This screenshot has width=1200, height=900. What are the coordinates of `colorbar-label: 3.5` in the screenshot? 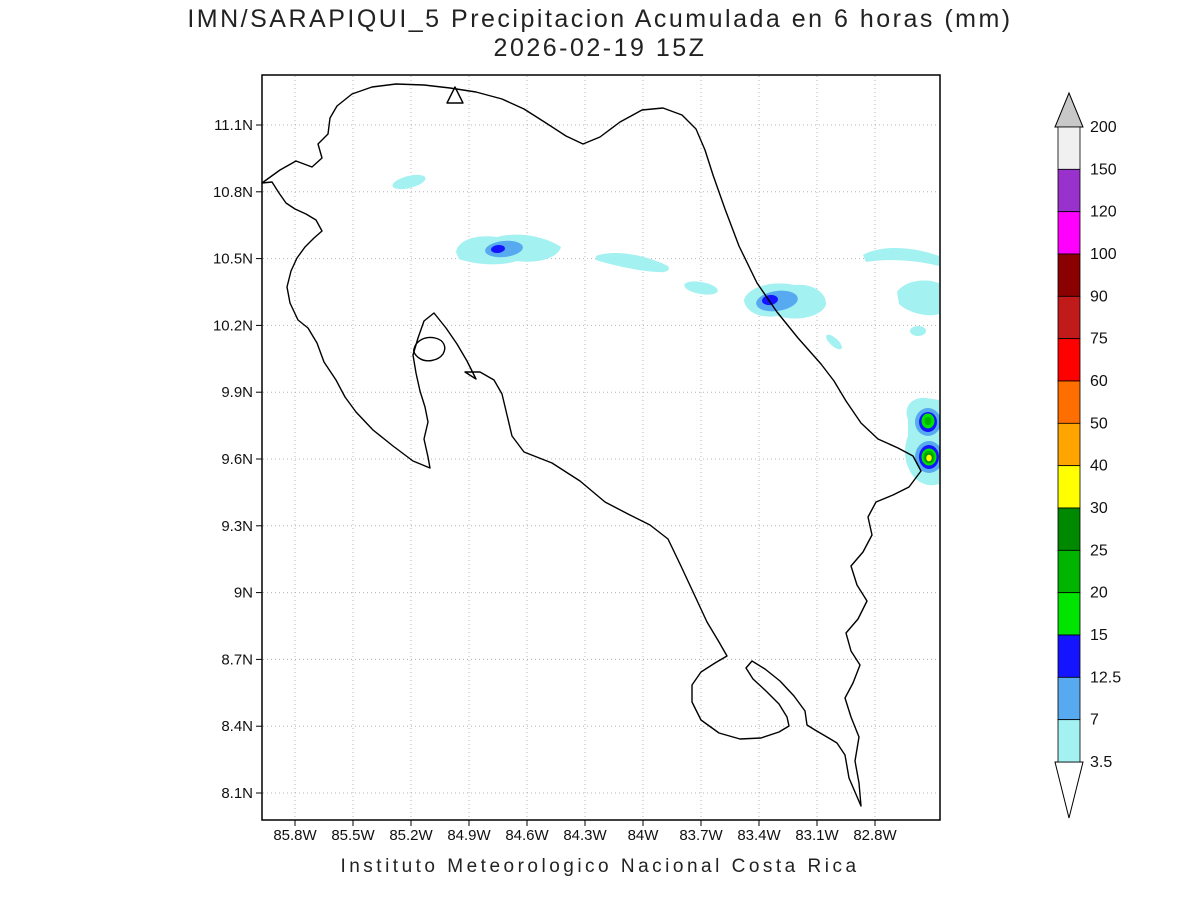 It's located at (1101, 762).